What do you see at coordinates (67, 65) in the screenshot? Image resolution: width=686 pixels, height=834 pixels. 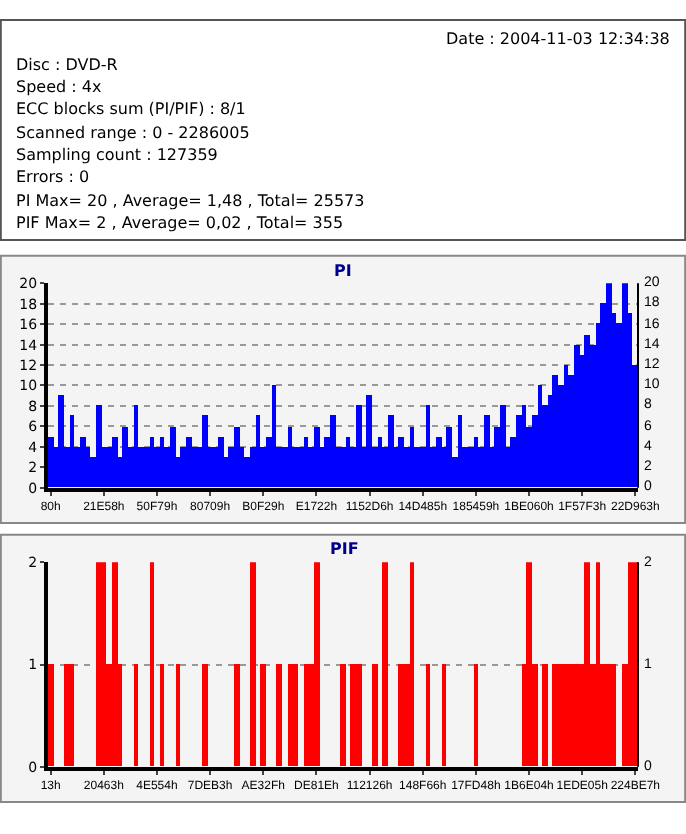 I see `text: Disc : DVD-R` at bounding box center [67, 65].